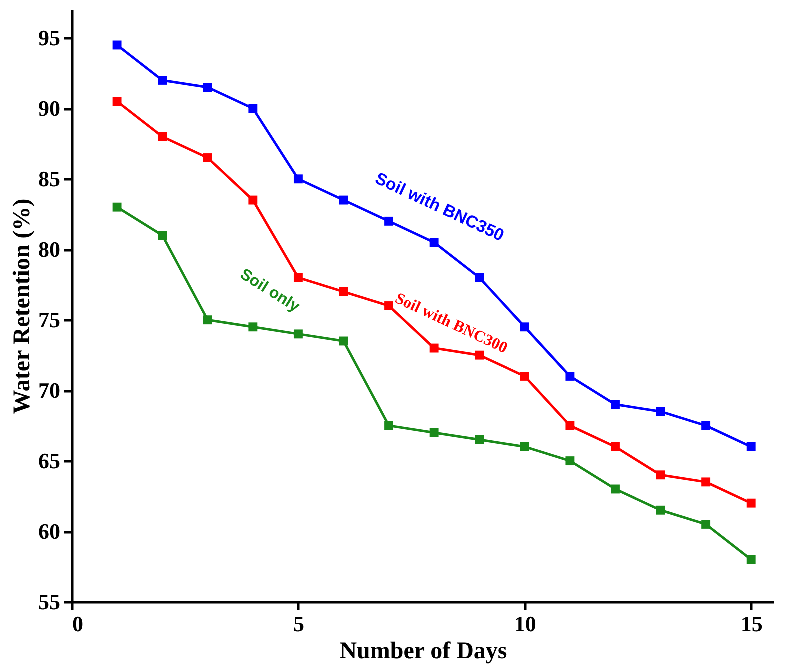 This screenshot has height=669, width=788. Describe the element at coordinates (49, 531) in the screenshot. I see `y-tick-label: 60` at that location.